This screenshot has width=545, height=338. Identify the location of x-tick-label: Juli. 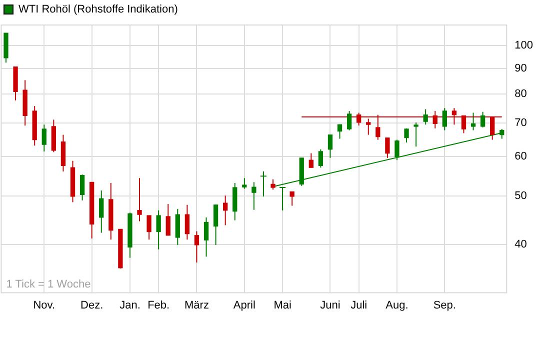
(359, 305).